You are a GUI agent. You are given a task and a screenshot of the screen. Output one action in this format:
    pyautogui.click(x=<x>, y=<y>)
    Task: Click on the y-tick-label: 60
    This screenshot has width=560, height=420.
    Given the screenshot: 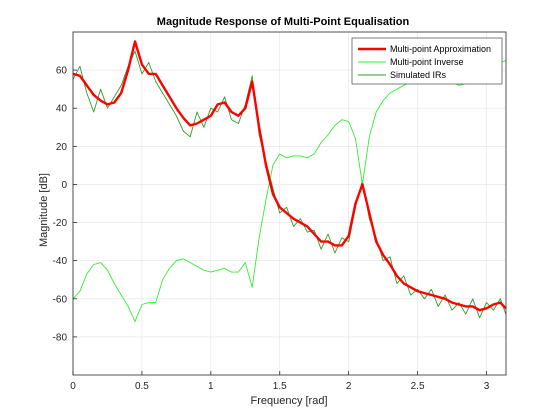 What is the action you would take?
    pyautogui.click(x=62, y=71)
    